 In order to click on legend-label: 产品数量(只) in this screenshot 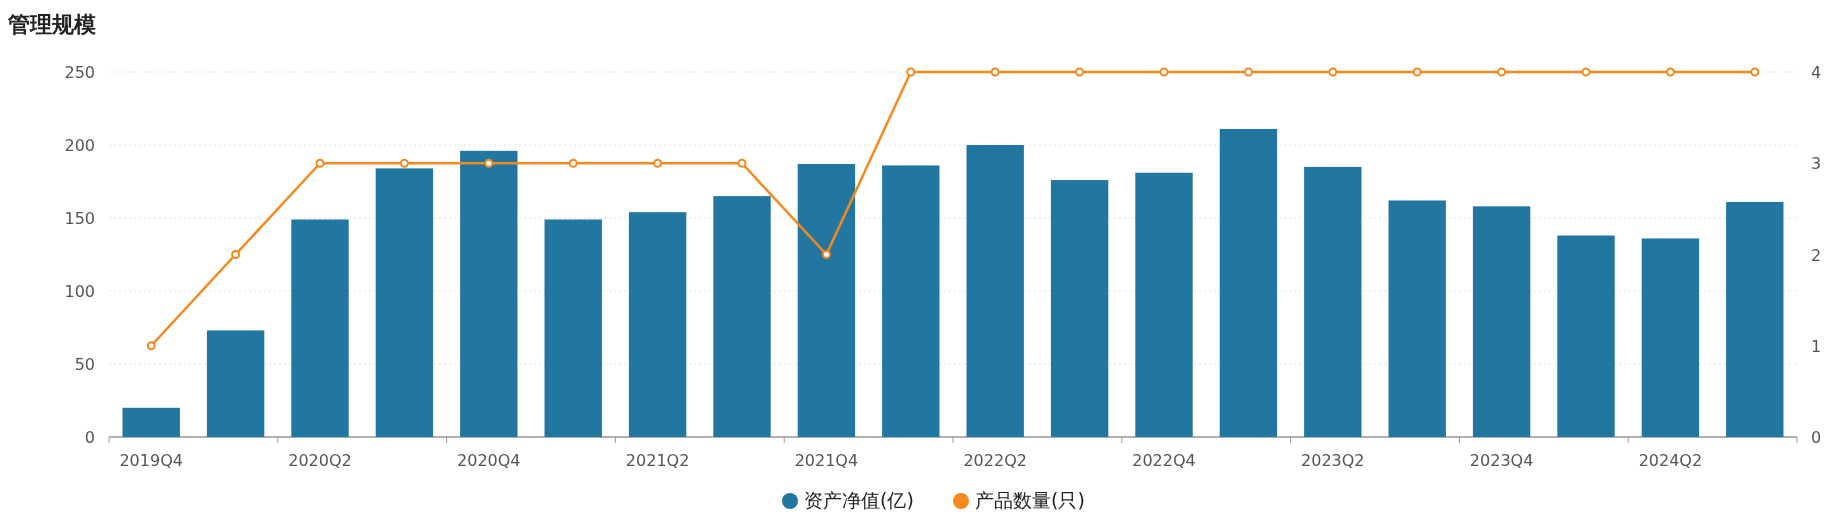, I will do `click(1030, 500)`.